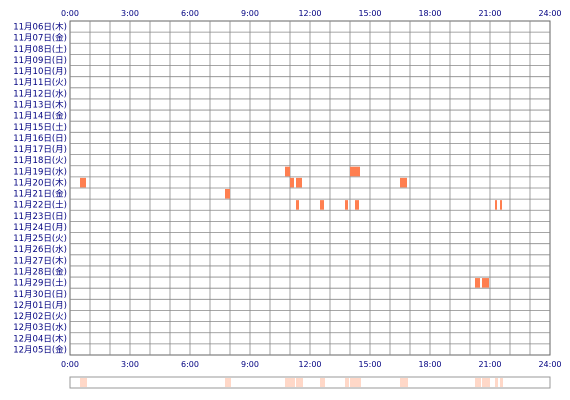 The image size is (570, 400). What do you see at coordinates (40, 49) in the screenshot?
I see `day-label: 11月08日(土)` at bounding box center [40, 49].